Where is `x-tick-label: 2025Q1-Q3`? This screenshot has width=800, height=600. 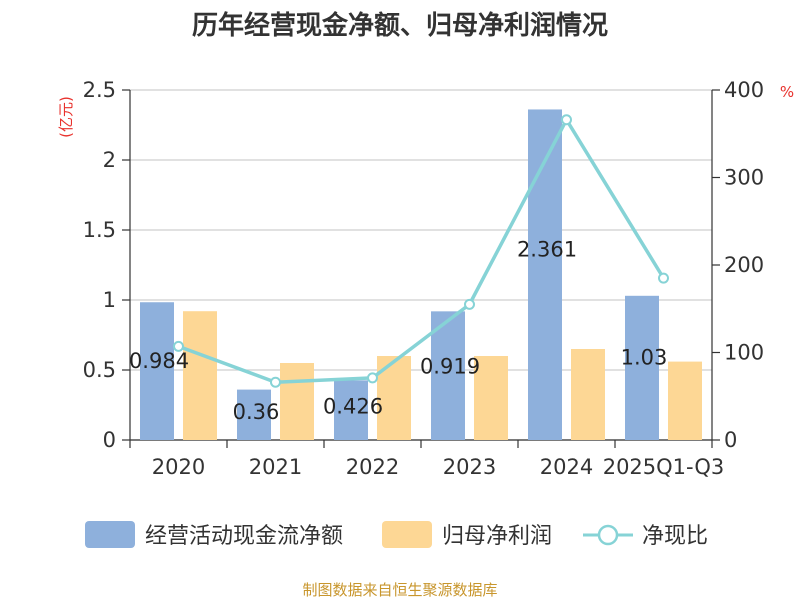
x-tick-label: 2025Q1-Q3 is located at coordinates (664, 467).